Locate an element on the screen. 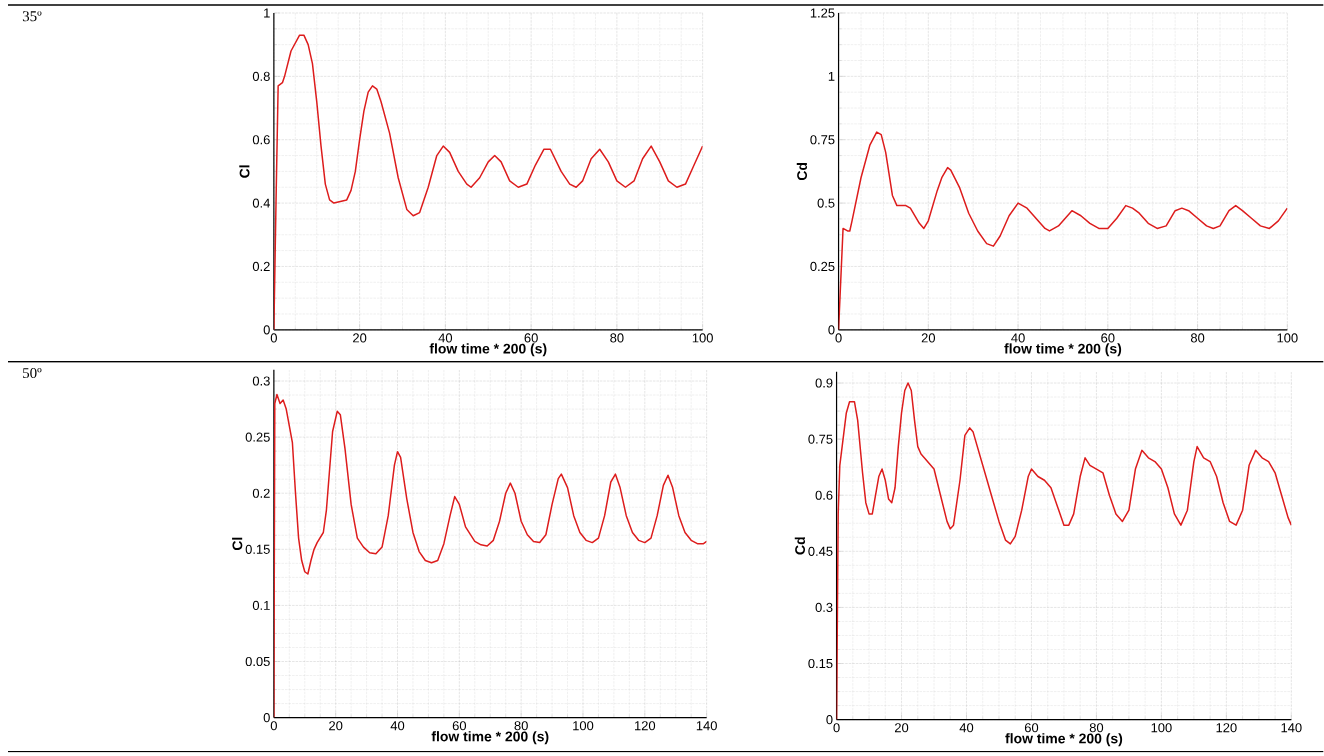 The width and height of the screenshot is (1324, 756). y-tick-label: 0.8 is located at coordinates (261, 76).